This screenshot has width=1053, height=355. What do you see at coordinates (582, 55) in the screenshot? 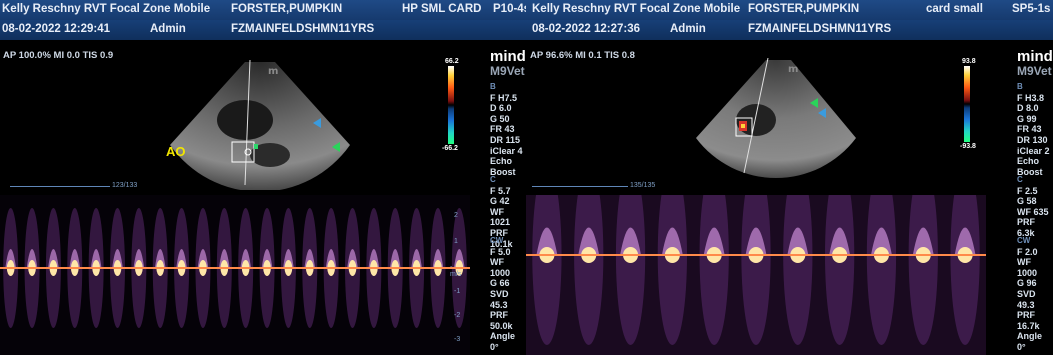
I see `acoustic-output: AP 96.6% MI 0.1 TIS 0.8` at bounding box center [582, 55].